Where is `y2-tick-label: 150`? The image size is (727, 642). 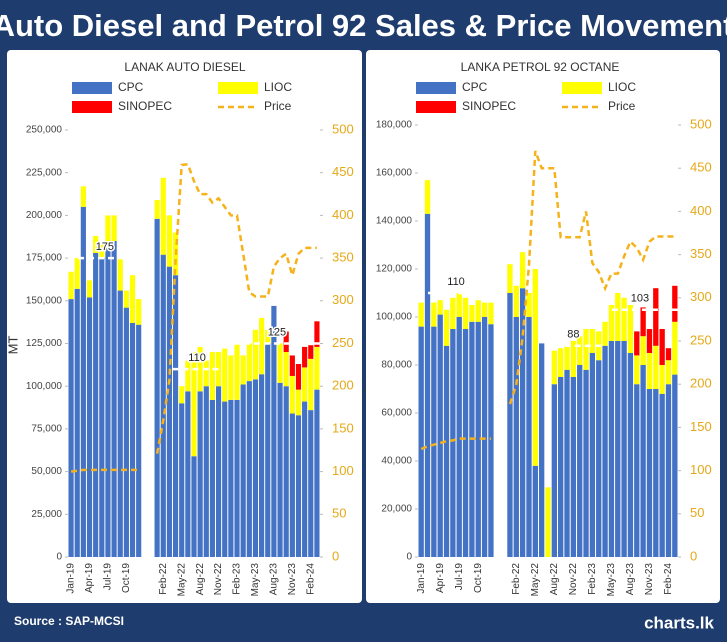 y2-tick-label: 150 is located at coordinates (701, 426).